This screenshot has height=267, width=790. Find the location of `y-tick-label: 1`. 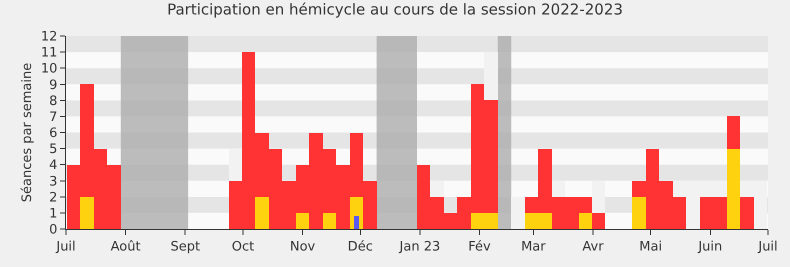

y-tick-label: 1 is located at coordinates (53, 214).